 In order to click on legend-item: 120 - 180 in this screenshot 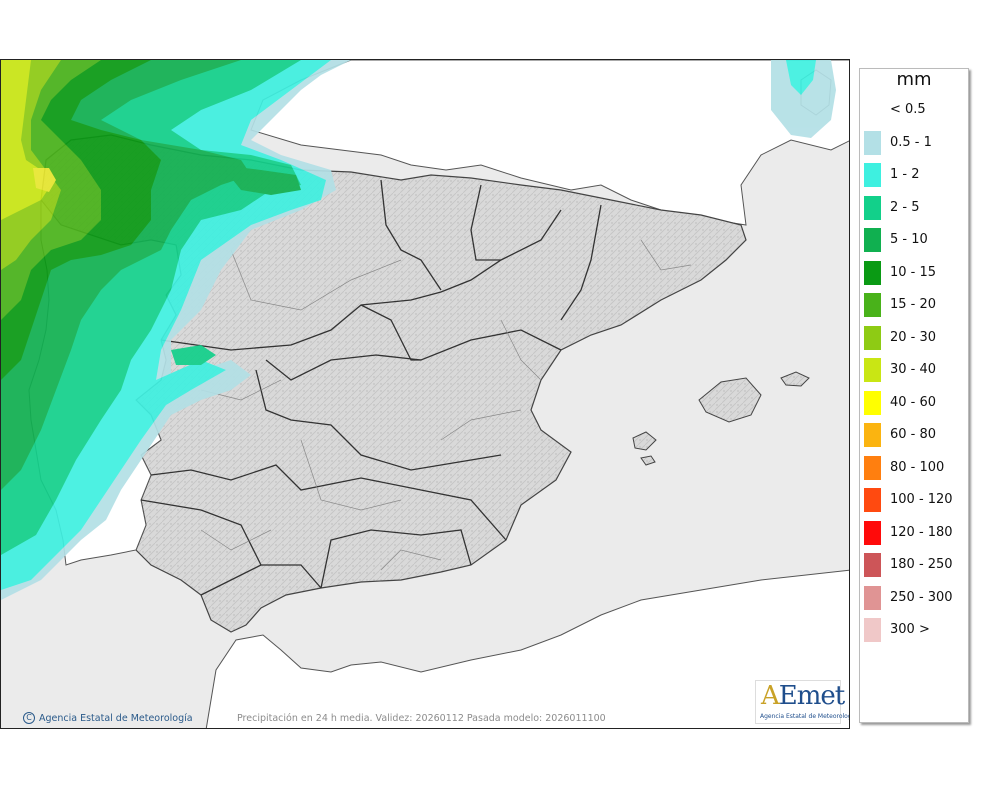, I will do `click(915, 532)`.